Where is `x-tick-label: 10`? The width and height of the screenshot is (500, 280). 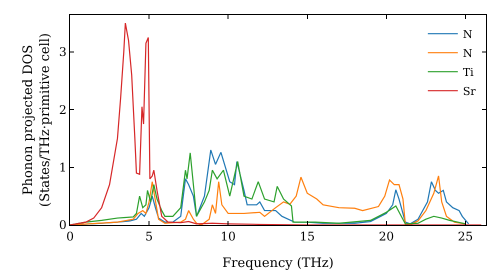
x-tick-label: 10 is located at coordinates (228, 236).